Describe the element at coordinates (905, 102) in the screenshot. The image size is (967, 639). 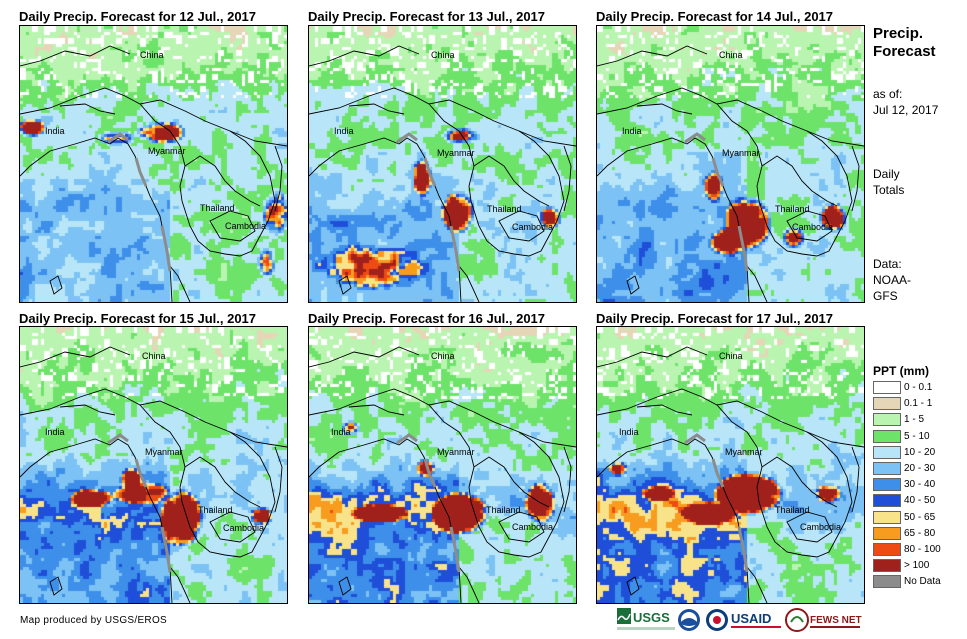
I see `asof-block: as of: Jul 12, 2017` at that location.